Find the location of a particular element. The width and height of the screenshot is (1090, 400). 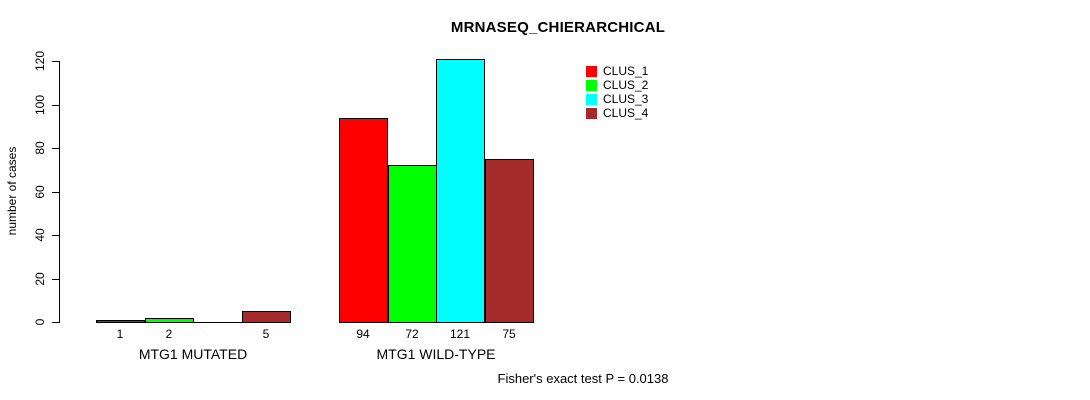

y-tick-label: 100 is located at coordinates (40, 105).